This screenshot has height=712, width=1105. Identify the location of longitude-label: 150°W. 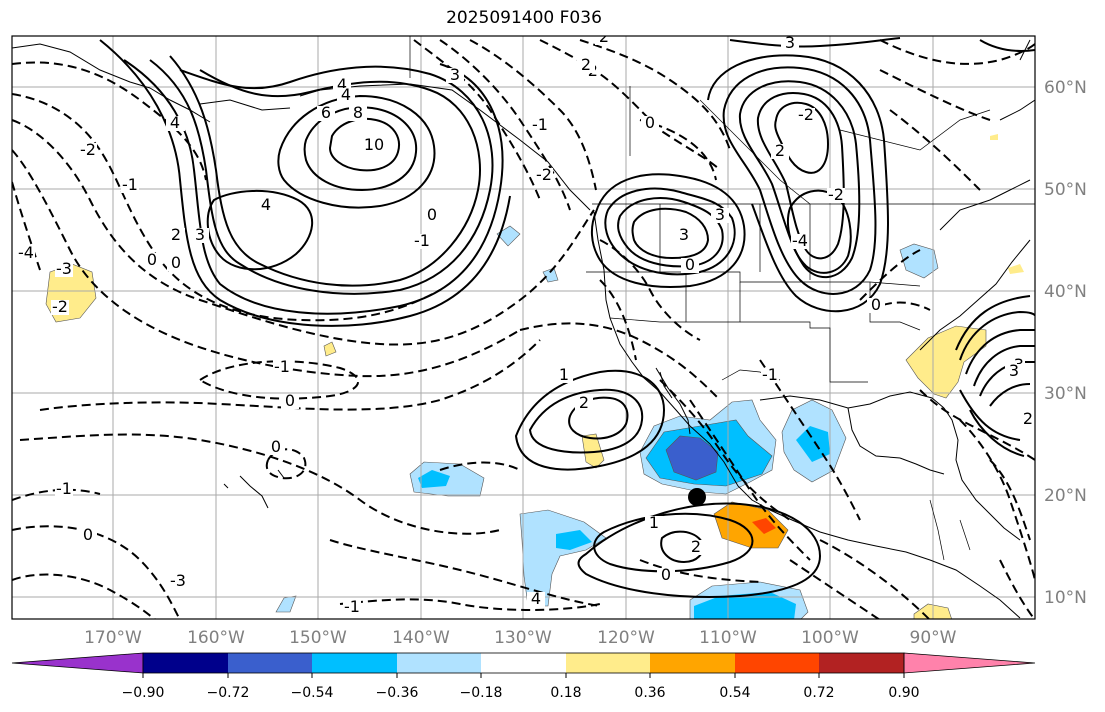
(318, 638).